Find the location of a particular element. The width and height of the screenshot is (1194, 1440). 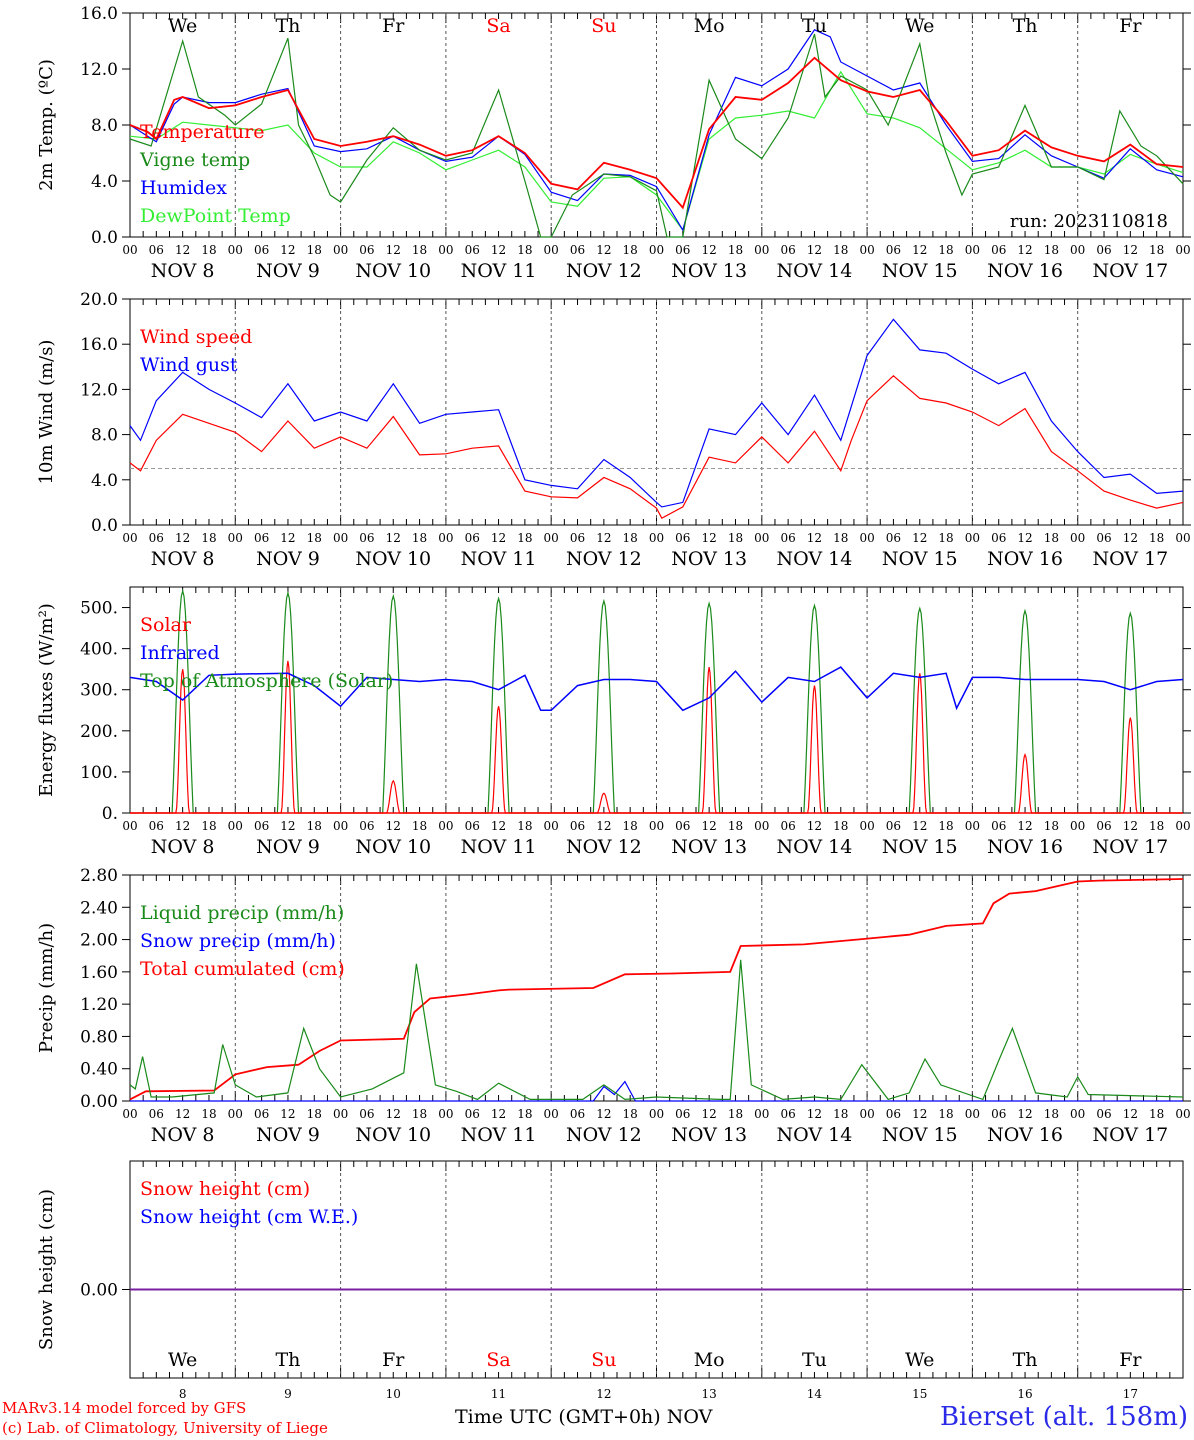

vigne-templine is located at coordinates (656, 135).